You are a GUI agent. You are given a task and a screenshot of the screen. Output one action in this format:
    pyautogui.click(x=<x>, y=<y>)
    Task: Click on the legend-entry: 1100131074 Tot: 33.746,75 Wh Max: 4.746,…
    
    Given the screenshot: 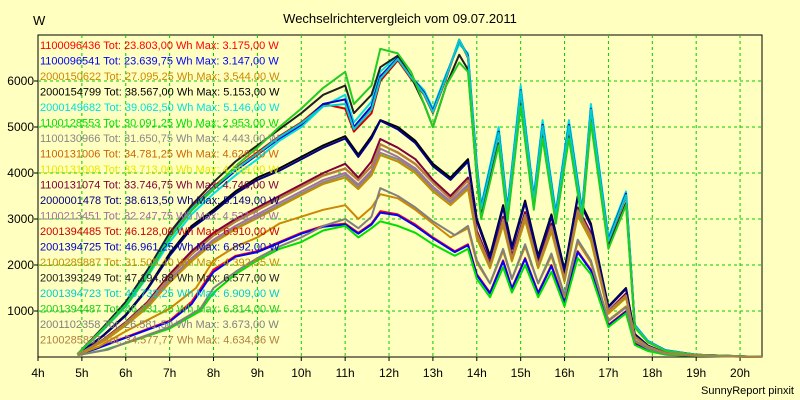 What is the action you would take?
    pyautogui.click(x=159, y=186)
    